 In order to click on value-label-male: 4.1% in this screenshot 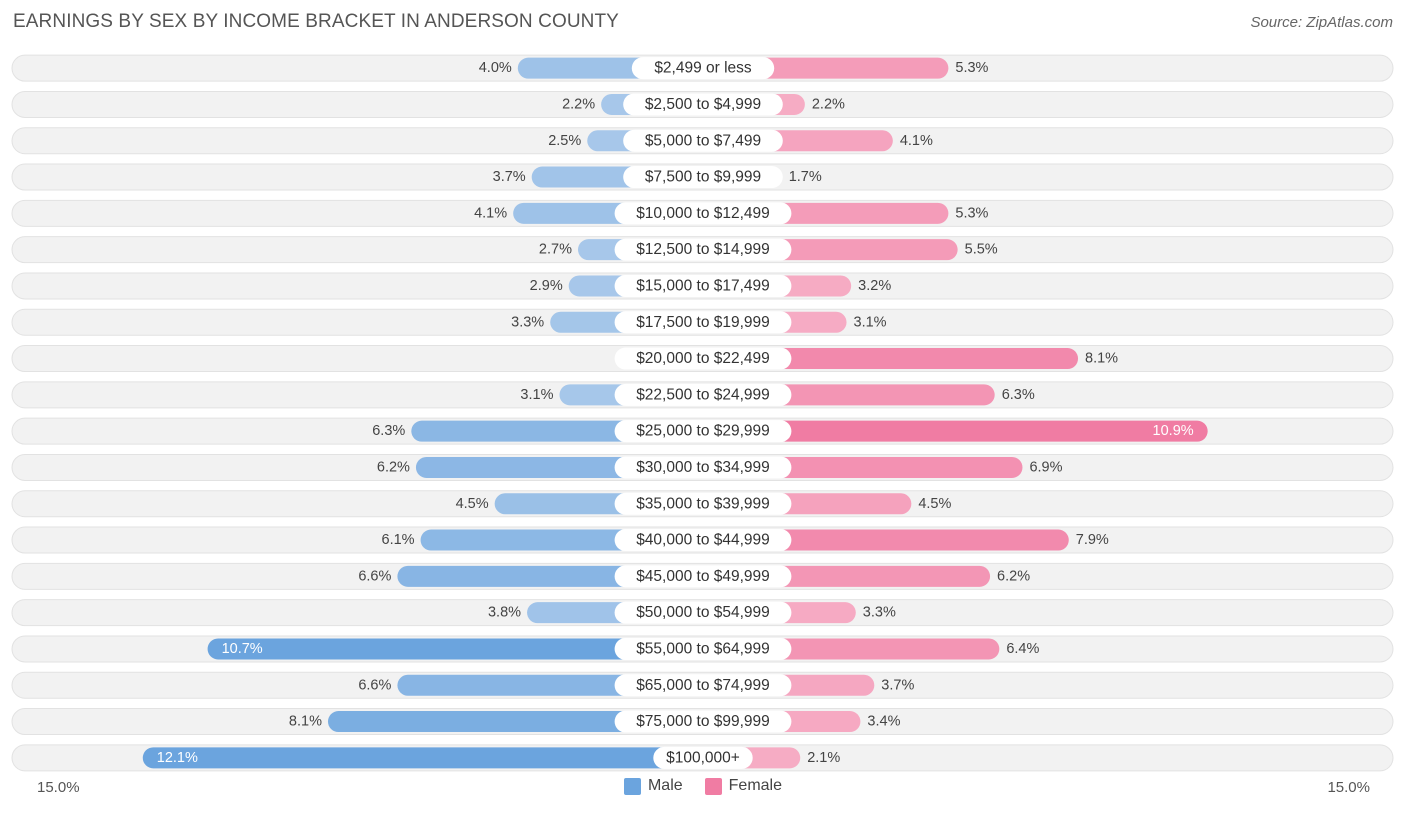, I will do `click(490, 213)`.